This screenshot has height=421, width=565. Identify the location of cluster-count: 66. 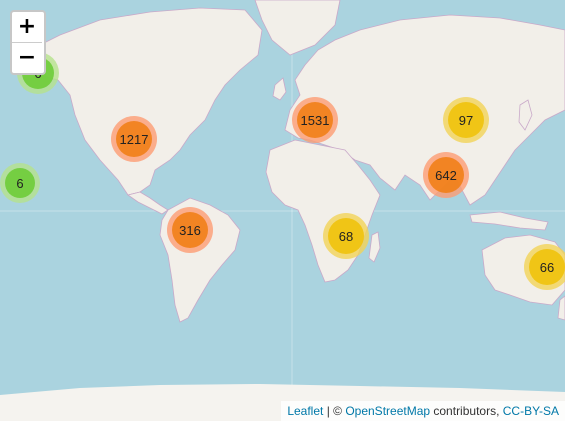
(547, 267).